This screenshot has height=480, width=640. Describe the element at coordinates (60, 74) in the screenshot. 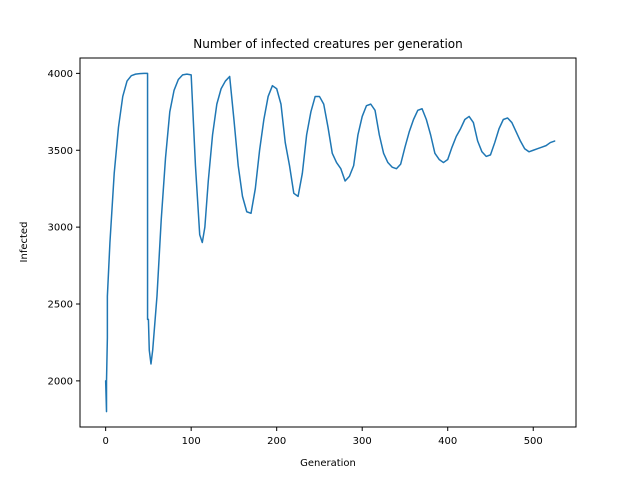

I see `y-tick-label: 4000` at that location.